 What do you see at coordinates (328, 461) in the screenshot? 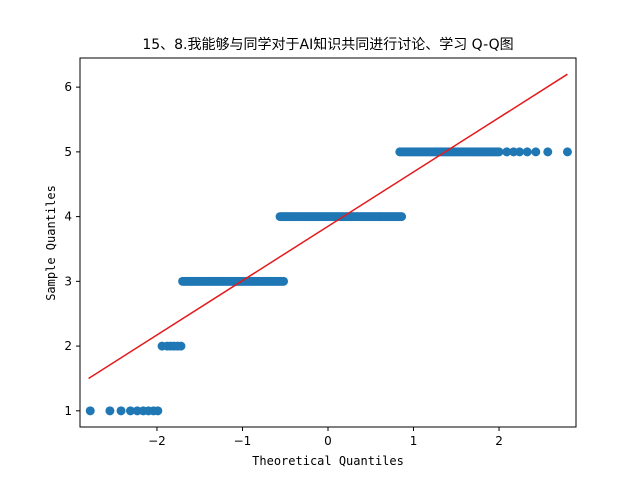
I see `x-axis-label: Theoretical Quantiles` at bounding box center [328, 461].